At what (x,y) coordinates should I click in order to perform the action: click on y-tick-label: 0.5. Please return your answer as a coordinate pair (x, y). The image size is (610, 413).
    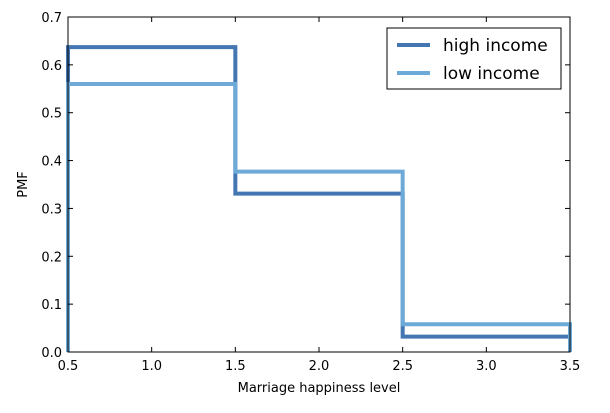
    Looking at the image, I should click on (51, 114).